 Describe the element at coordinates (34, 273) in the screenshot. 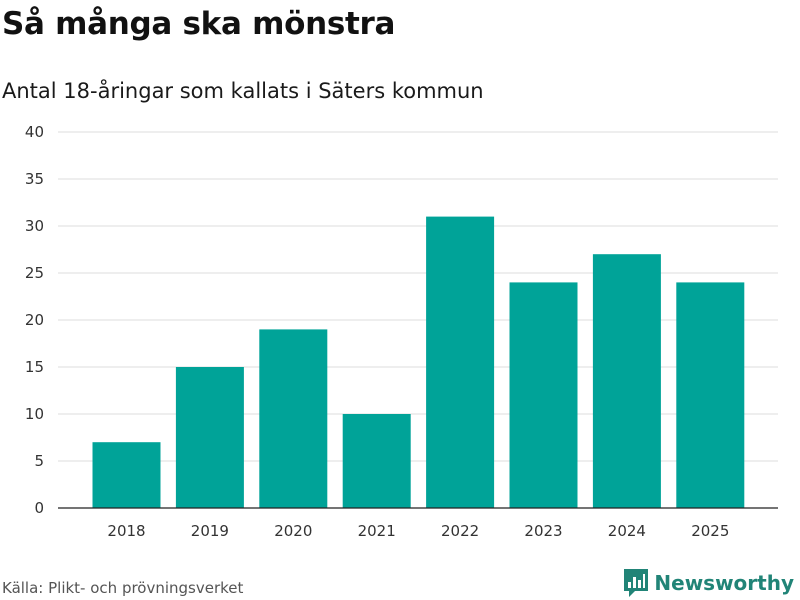

I see `y-tick-label: 25` at that location.